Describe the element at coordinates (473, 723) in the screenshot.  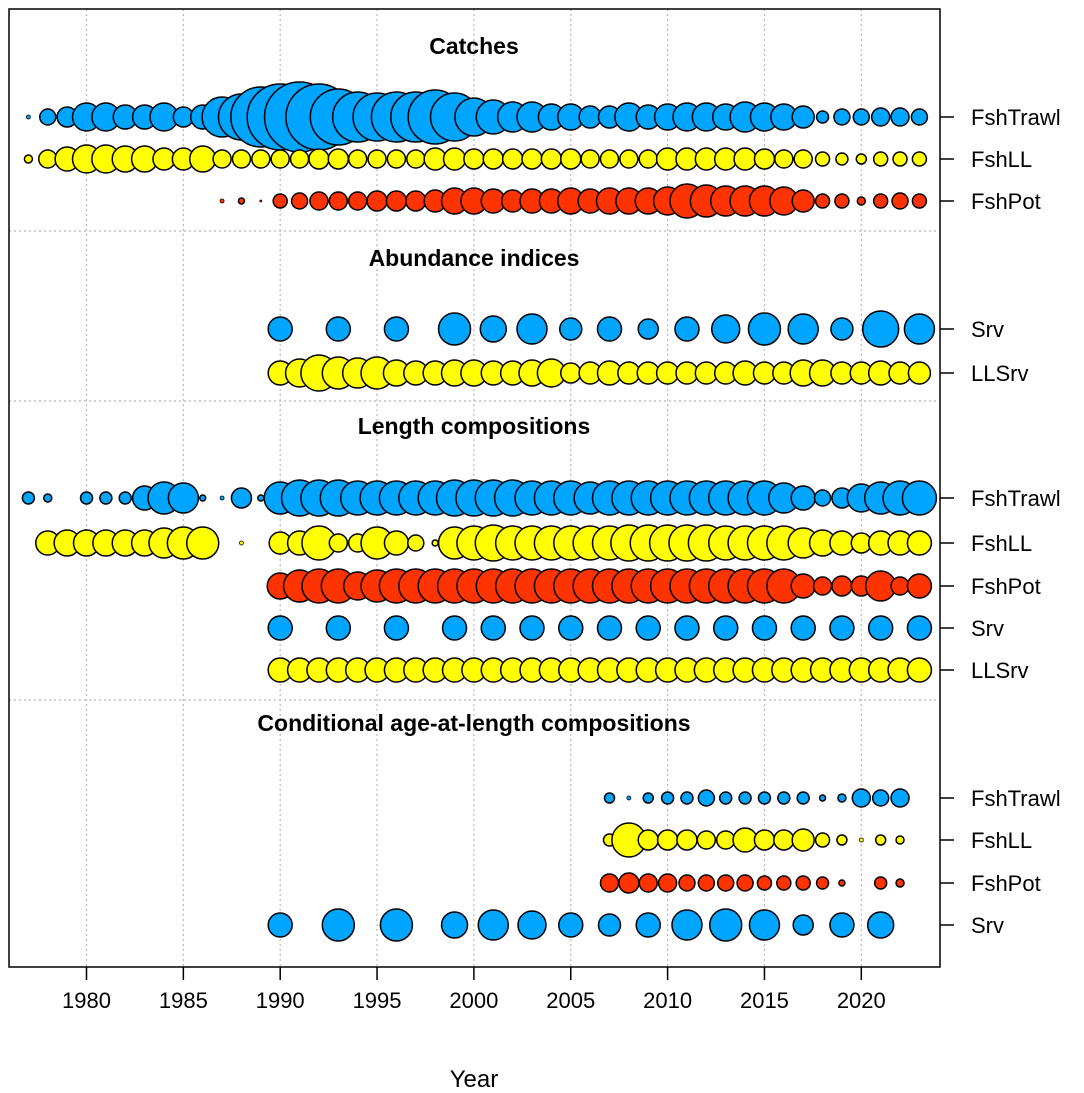
I see `panel-title: Conditional age-at-length compositions` at that location.